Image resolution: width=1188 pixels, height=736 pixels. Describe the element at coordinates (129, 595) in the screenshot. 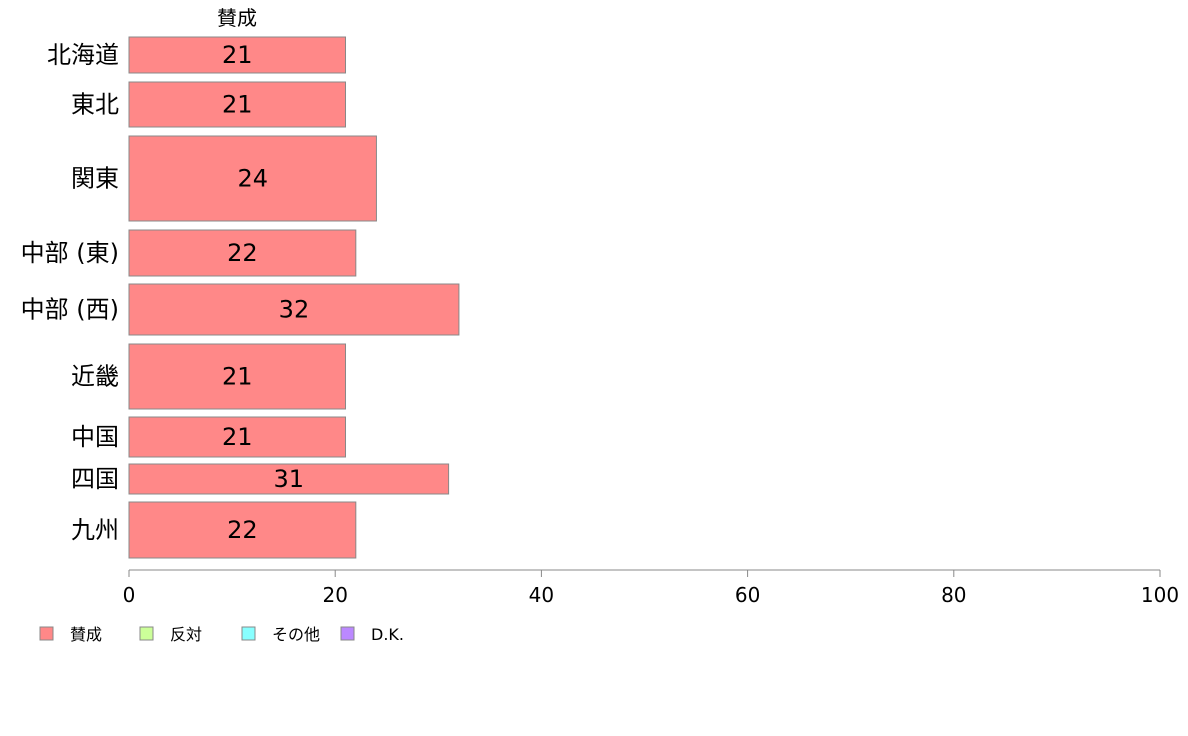

I see `x-tick-label: 0` at that location.